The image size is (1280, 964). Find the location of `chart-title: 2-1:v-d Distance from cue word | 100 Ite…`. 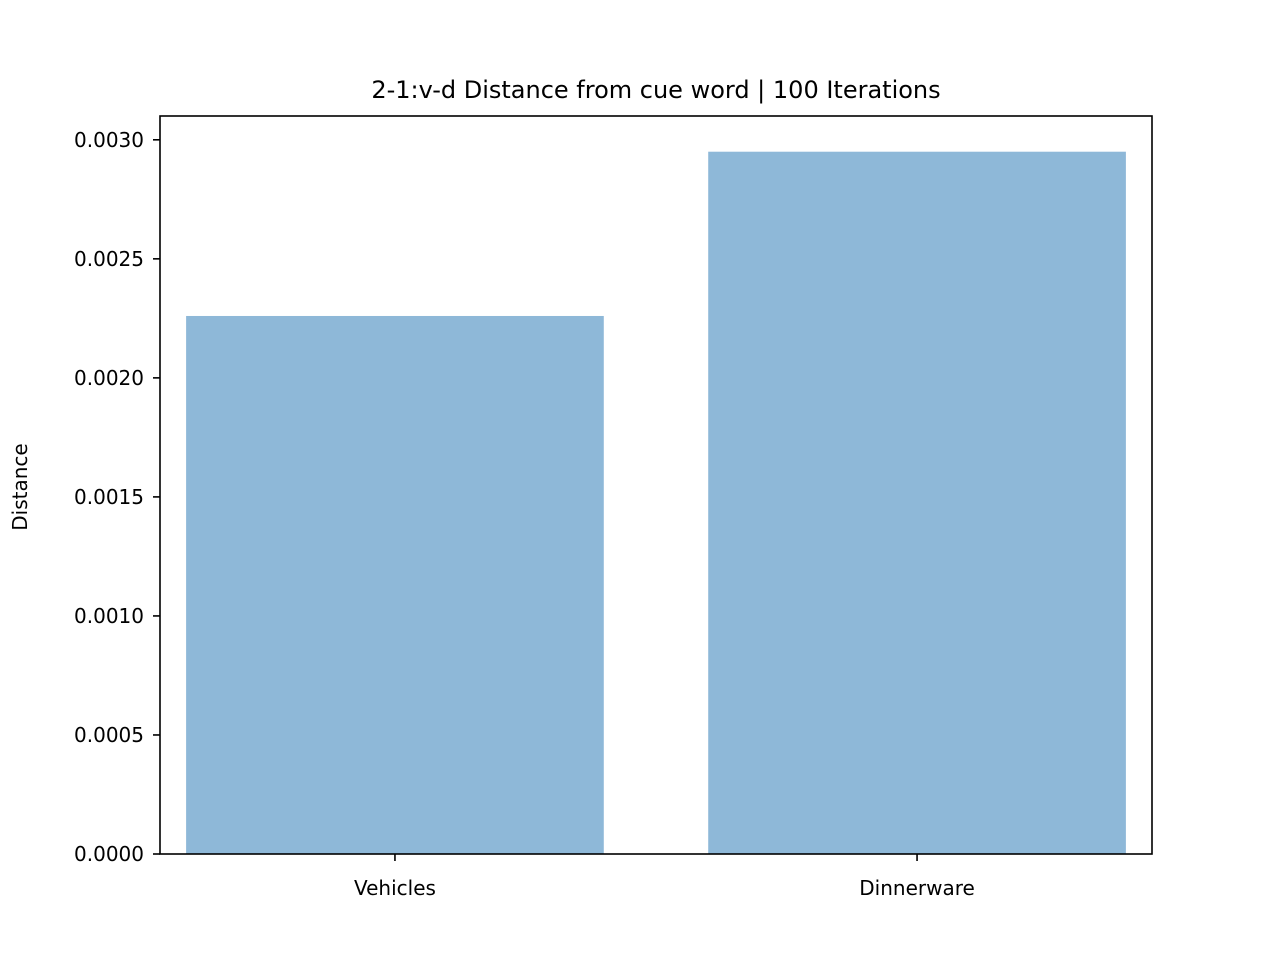

chart-title: 2-1:v-d Distance from cue word | 100 Ite… is located at coordinates (655, 90).